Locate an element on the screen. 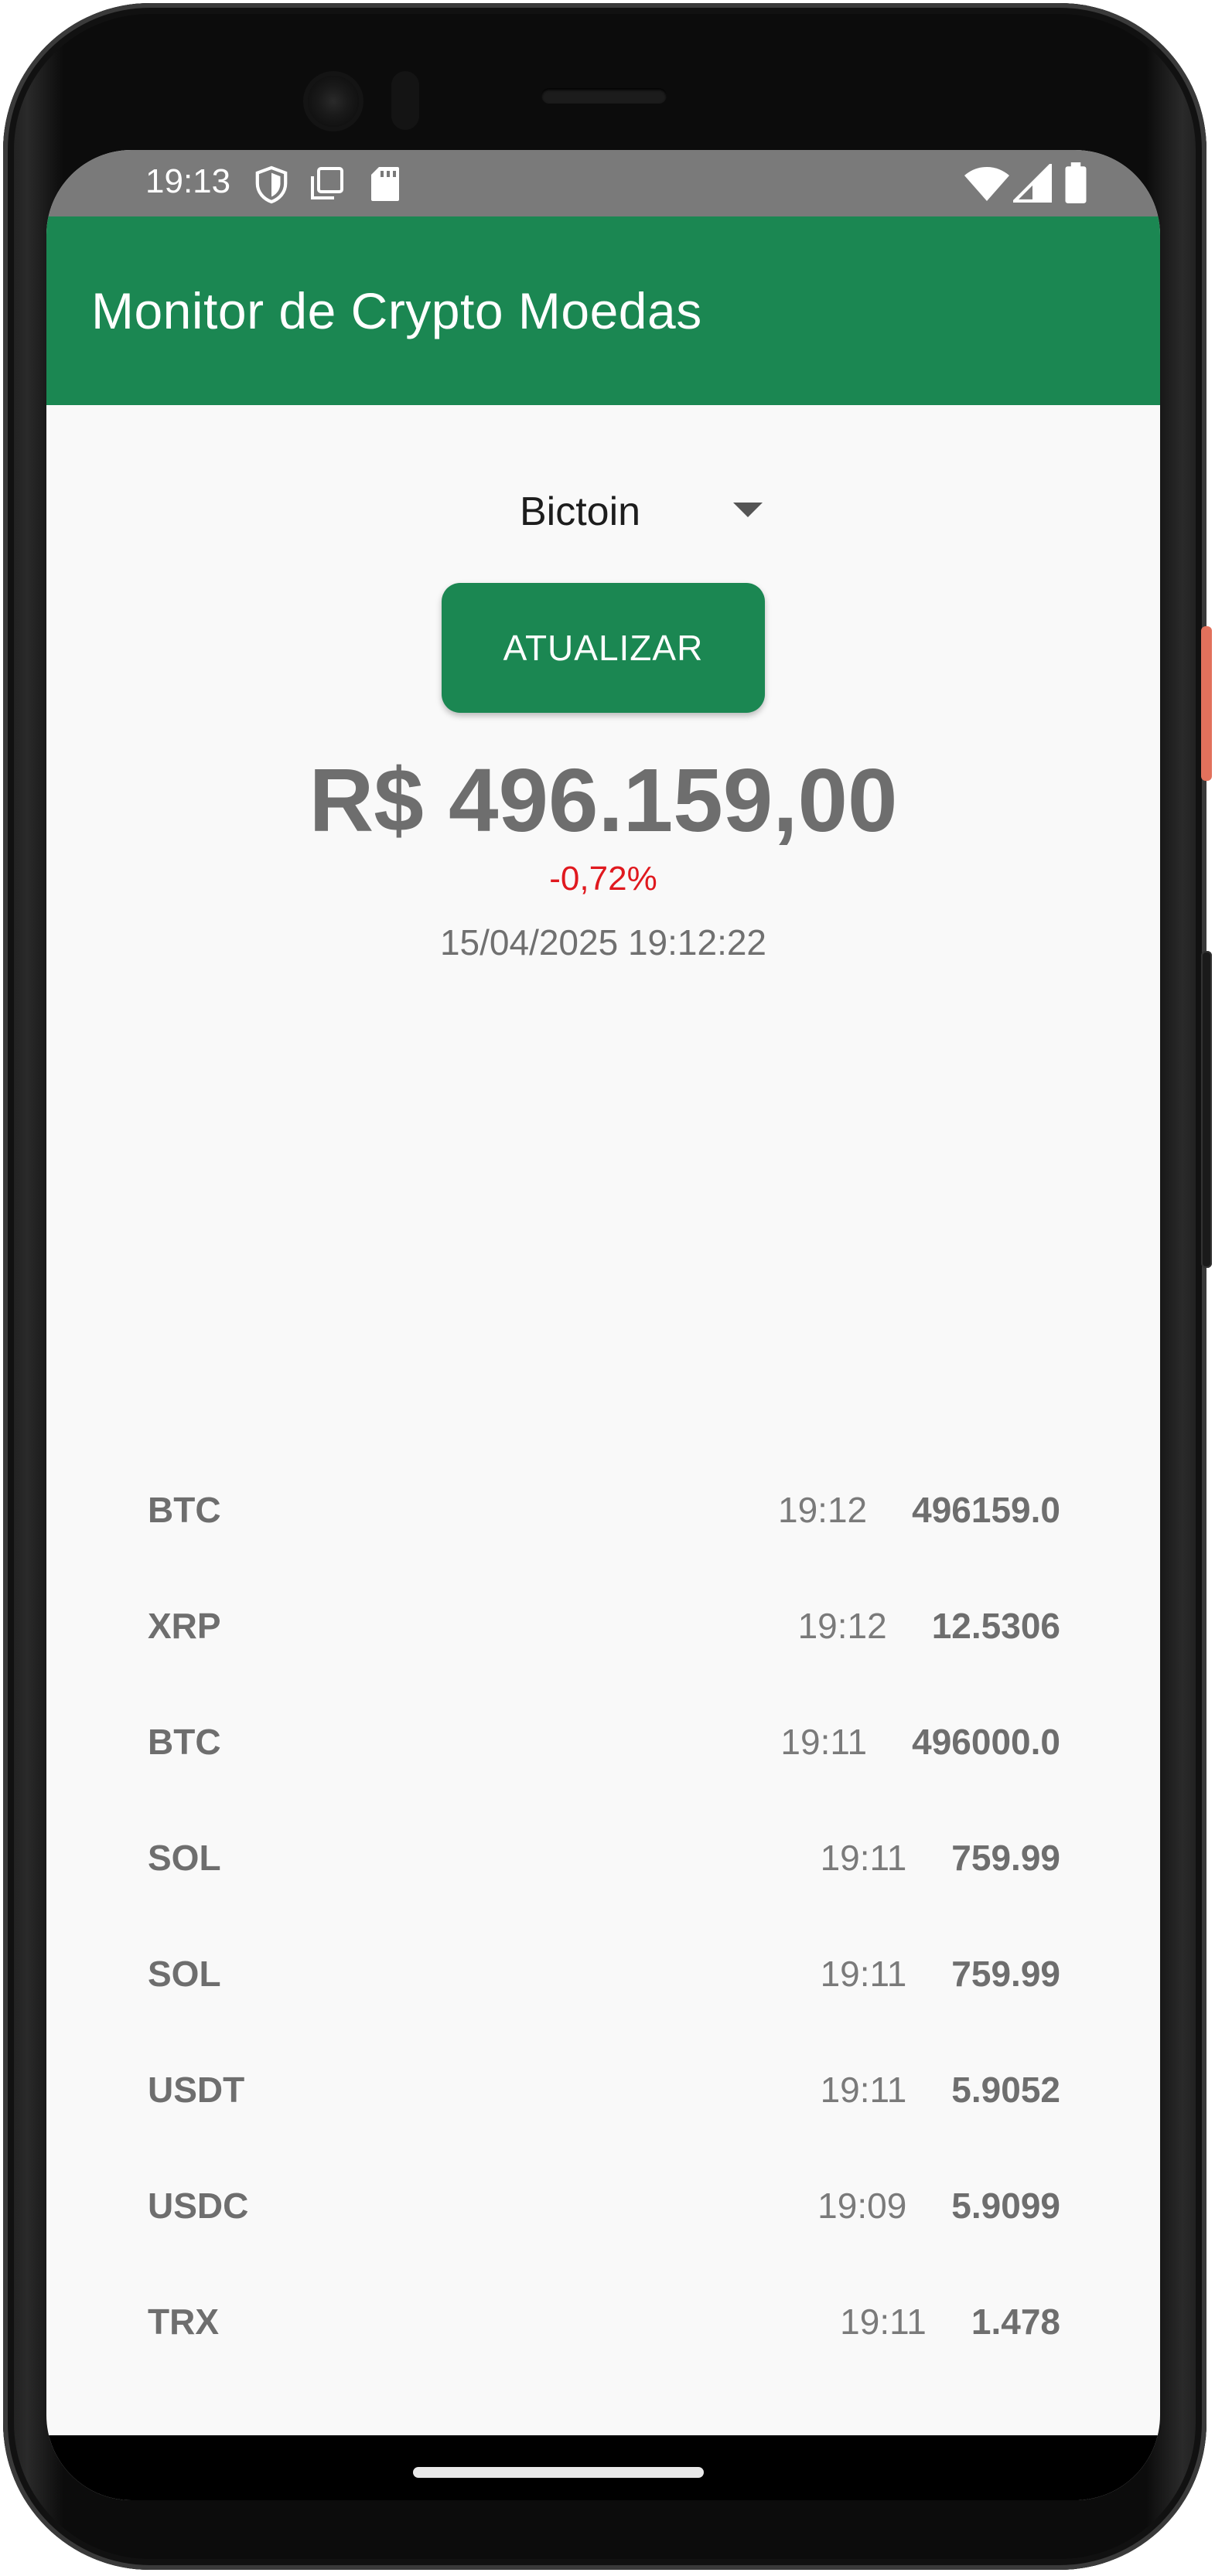 This screenshot has width=1215, height=2576. history-row: BTC 19:12 496159.0 is located at coordinates (604, 1507).